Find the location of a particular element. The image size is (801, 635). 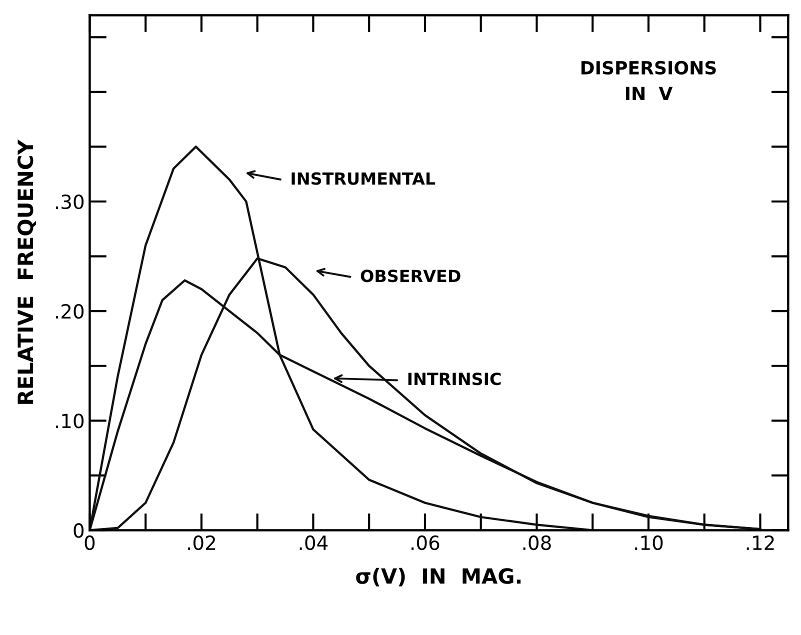

x-axis-title: σ(V) IN MAG. is located at coordinates (438, 577).